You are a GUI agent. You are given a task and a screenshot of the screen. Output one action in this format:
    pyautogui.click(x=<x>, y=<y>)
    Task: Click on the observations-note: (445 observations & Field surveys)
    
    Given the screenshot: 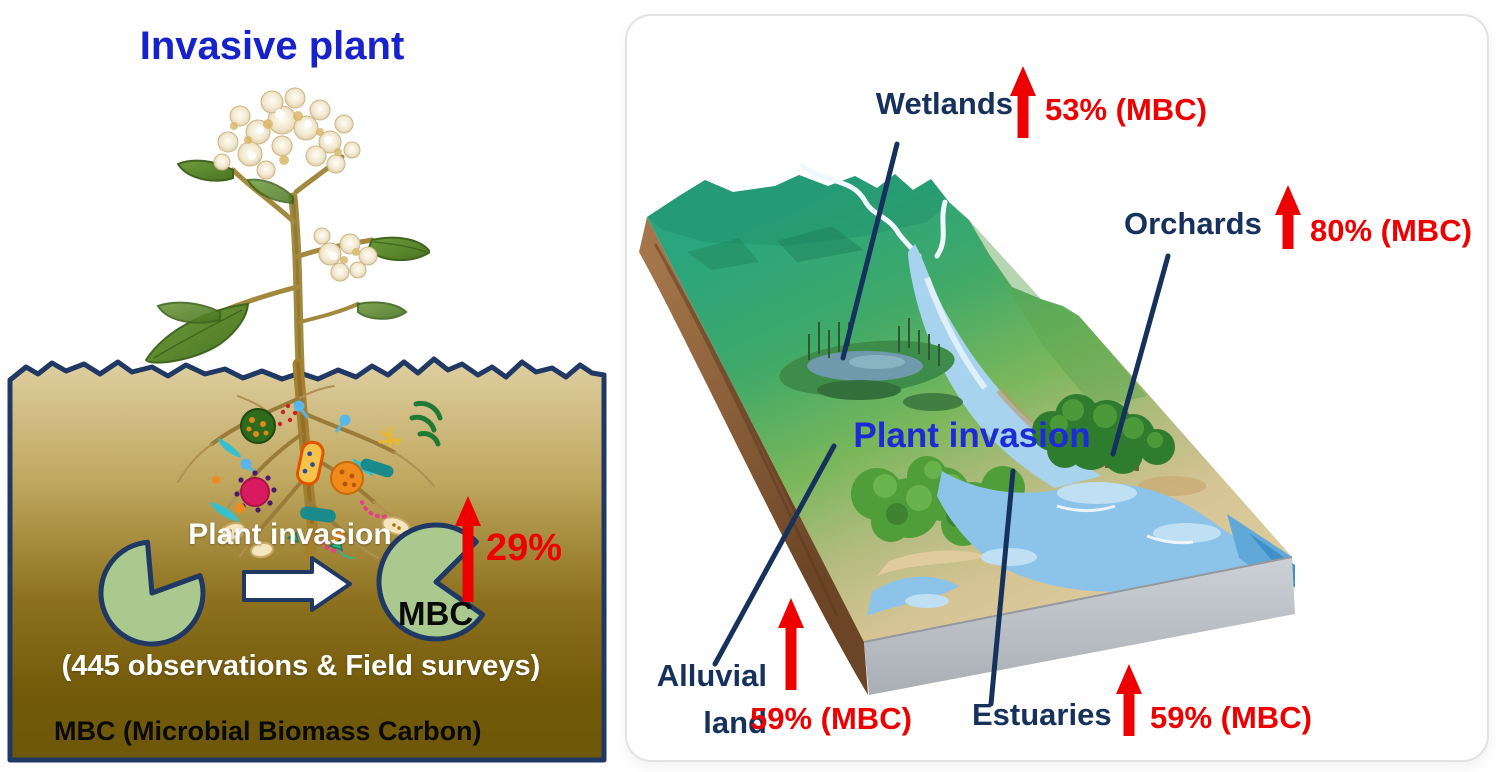 What is the action you would take?
    pyautogui.click(x=301, y=666)
    